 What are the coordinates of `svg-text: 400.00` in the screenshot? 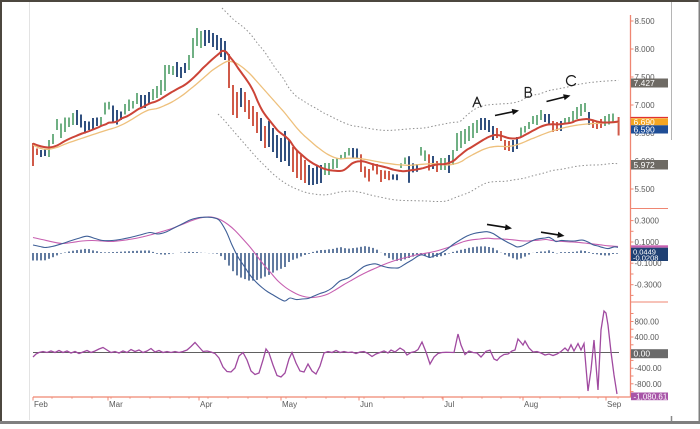 It's located at (647, 337).